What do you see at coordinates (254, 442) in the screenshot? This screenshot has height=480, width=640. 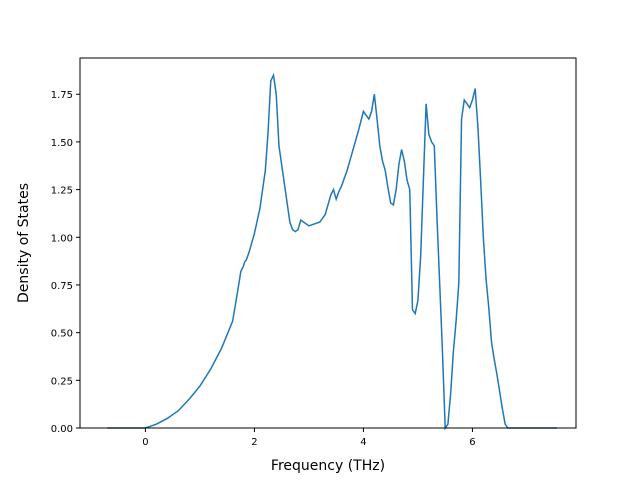 I see `x-tick-label: 2` at bounding box center [254, 442].